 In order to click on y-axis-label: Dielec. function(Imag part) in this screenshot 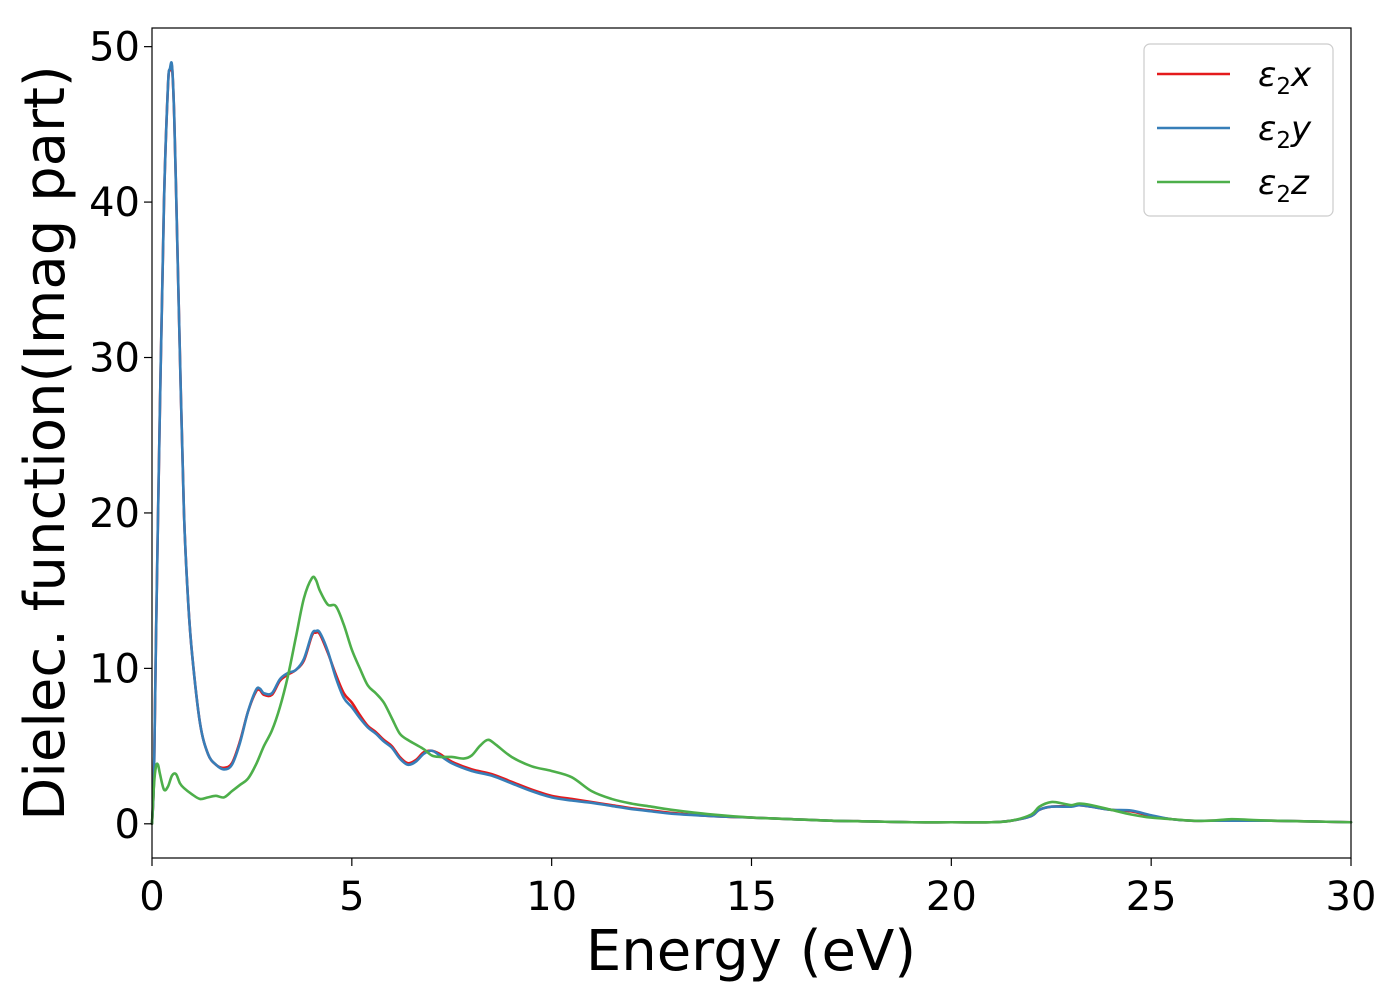, I will do `click(45, 443)`.